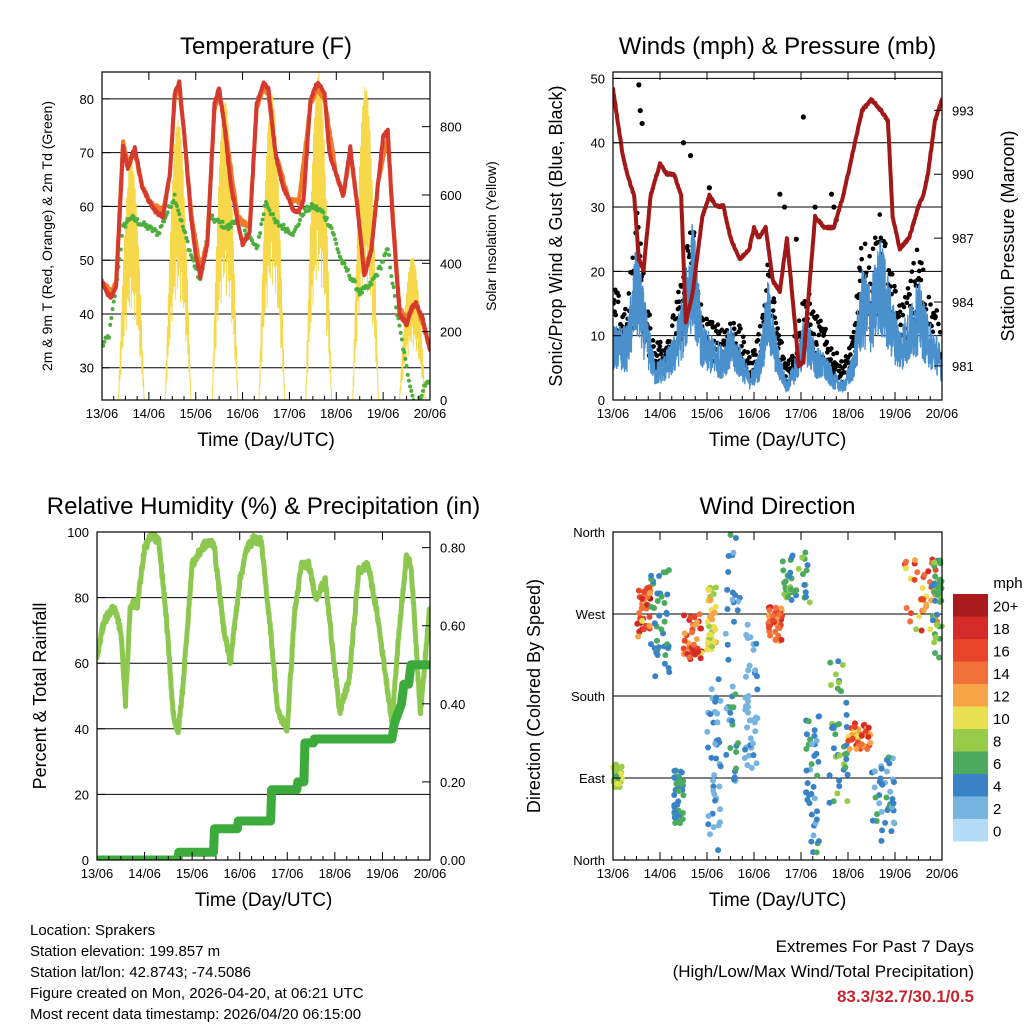 The height and width of the screenshot is (1025, 1024). Describe the element at coordinates (905, 996) in the screenshot. I see `extremes-values: 83.3/32.7/30.1/0.5` at that location.